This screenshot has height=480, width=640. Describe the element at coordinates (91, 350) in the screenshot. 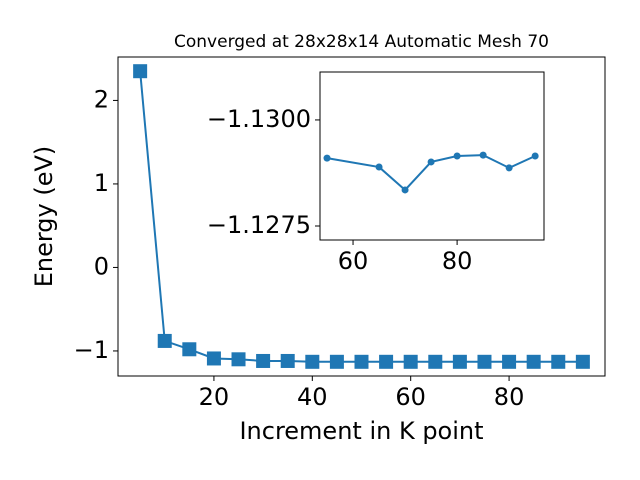

I see `y-tick-label: −1` at that location.